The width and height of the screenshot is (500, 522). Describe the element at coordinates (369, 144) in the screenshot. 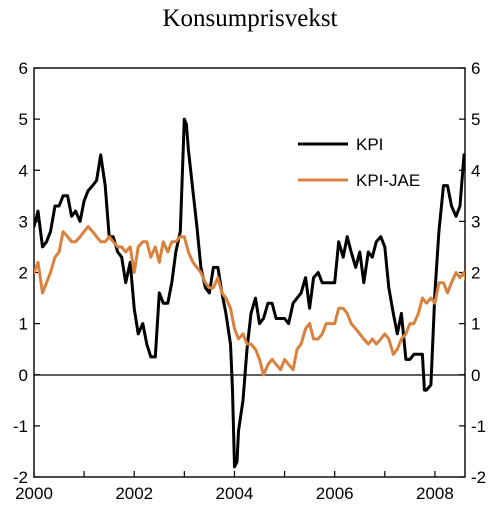

I see `legend-label-kpi: KPI` at that location.